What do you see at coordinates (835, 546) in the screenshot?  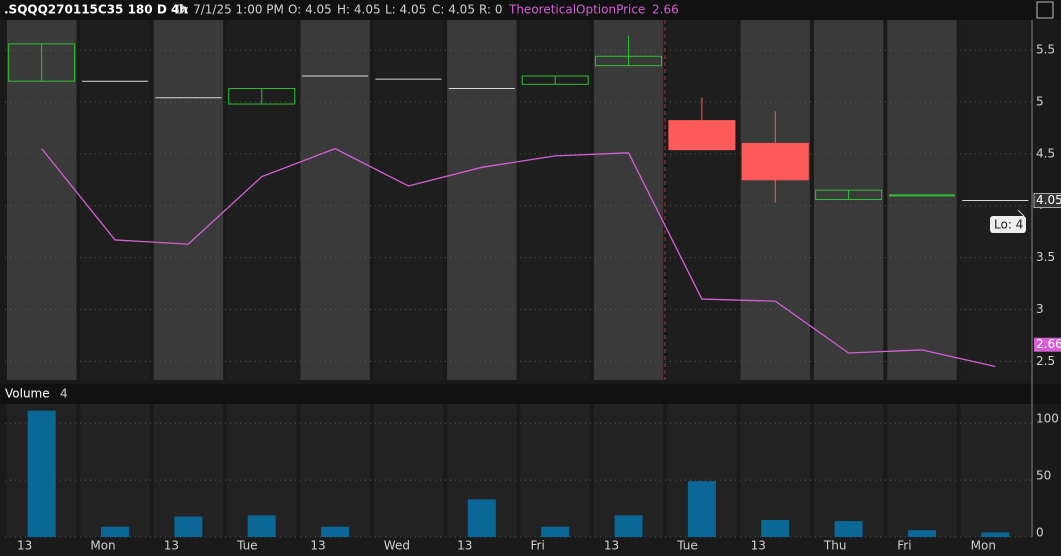 I see `x-tick-label: Thu` at bounding box center [835, 546].